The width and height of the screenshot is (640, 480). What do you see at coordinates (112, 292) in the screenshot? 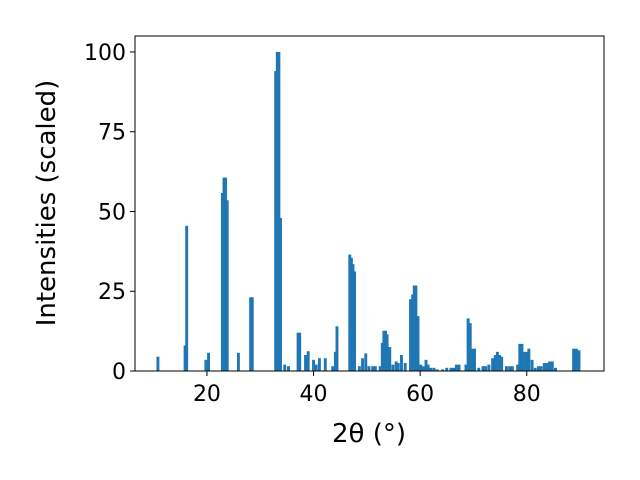
I see `y-tick-label-1: 25` at bounding box center [112, 292].